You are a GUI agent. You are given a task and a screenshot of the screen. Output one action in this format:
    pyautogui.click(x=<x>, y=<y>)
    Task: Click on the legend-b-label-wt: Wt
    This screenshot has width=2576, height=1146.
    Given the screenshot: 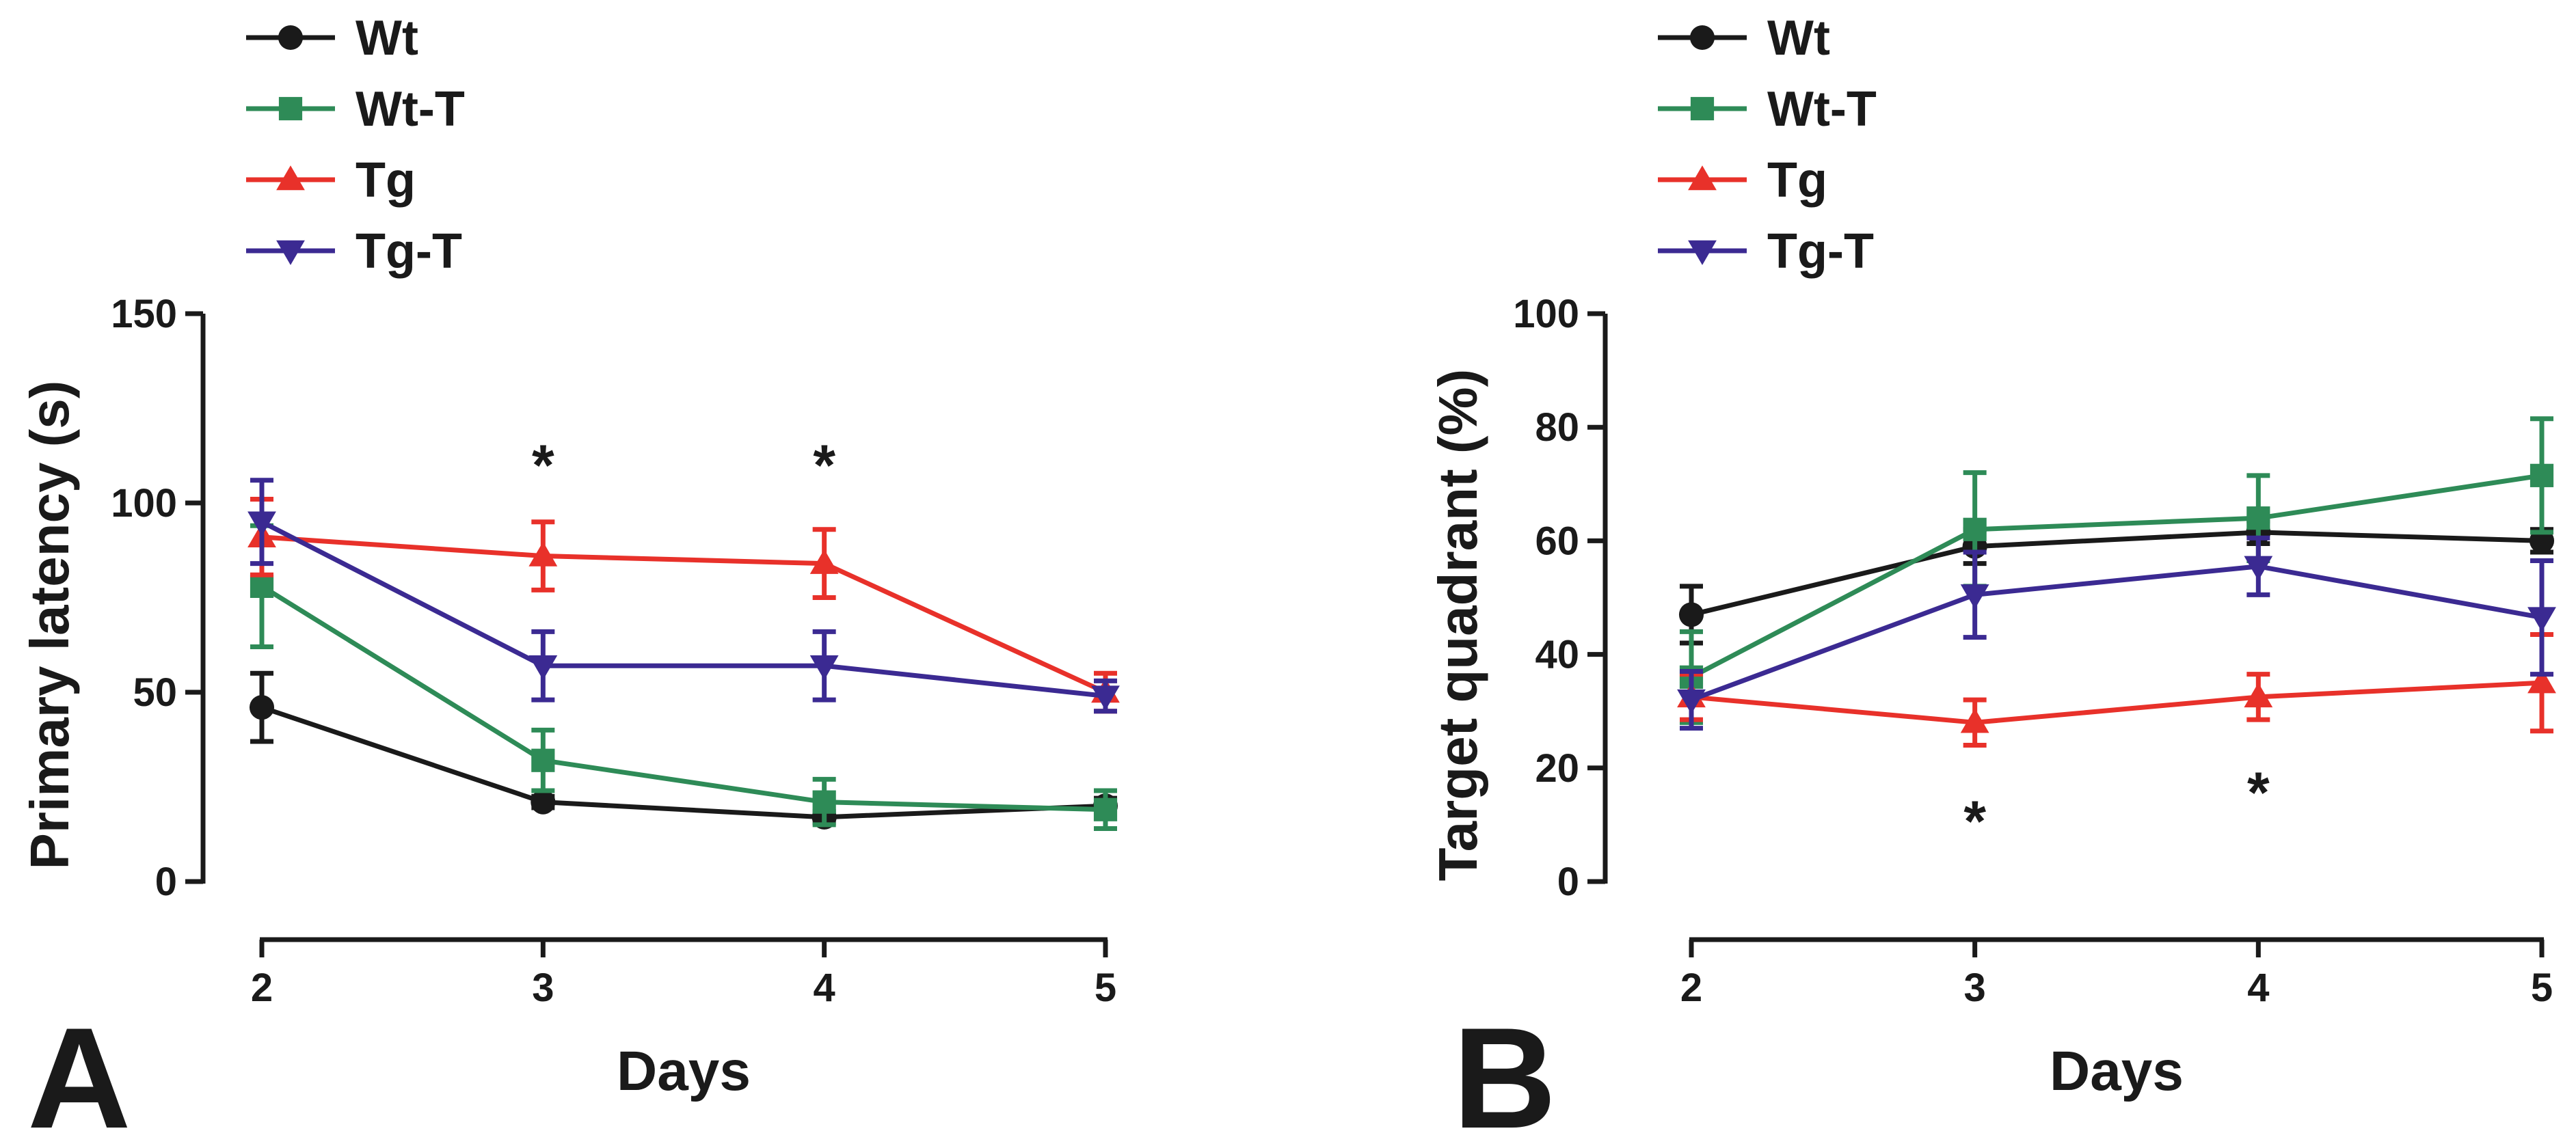 What is the action you would take?
    pyautogui.click(x=1798, y=38)
    